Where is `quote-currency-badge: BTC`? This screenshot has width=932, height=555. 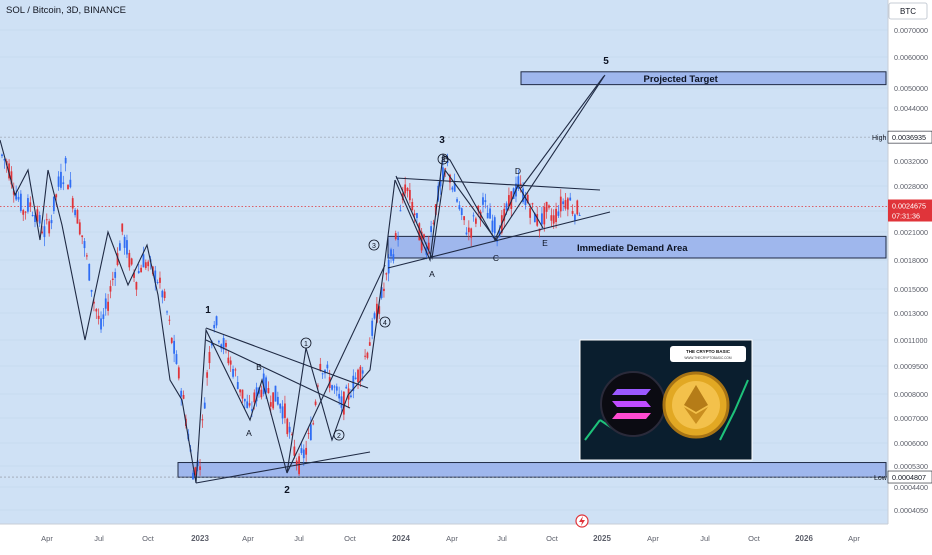
quote-currency-badge: BTC is located at coordinates (908, 11).